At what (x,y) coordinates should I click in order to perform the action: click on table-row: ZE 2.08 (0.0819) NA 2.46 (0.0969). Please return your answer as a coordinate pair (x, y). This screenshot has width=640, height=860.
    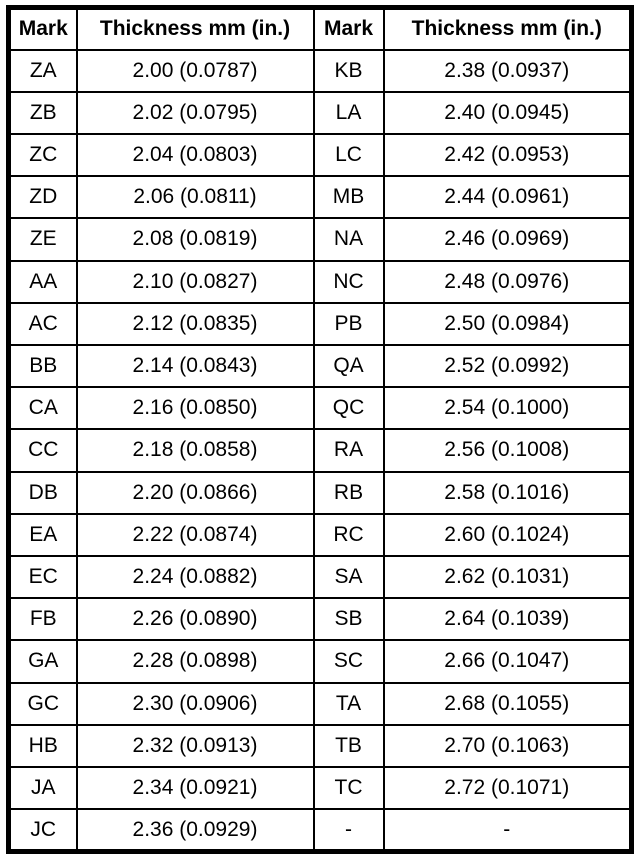
    Looking at the image, I should click on (320, 239).